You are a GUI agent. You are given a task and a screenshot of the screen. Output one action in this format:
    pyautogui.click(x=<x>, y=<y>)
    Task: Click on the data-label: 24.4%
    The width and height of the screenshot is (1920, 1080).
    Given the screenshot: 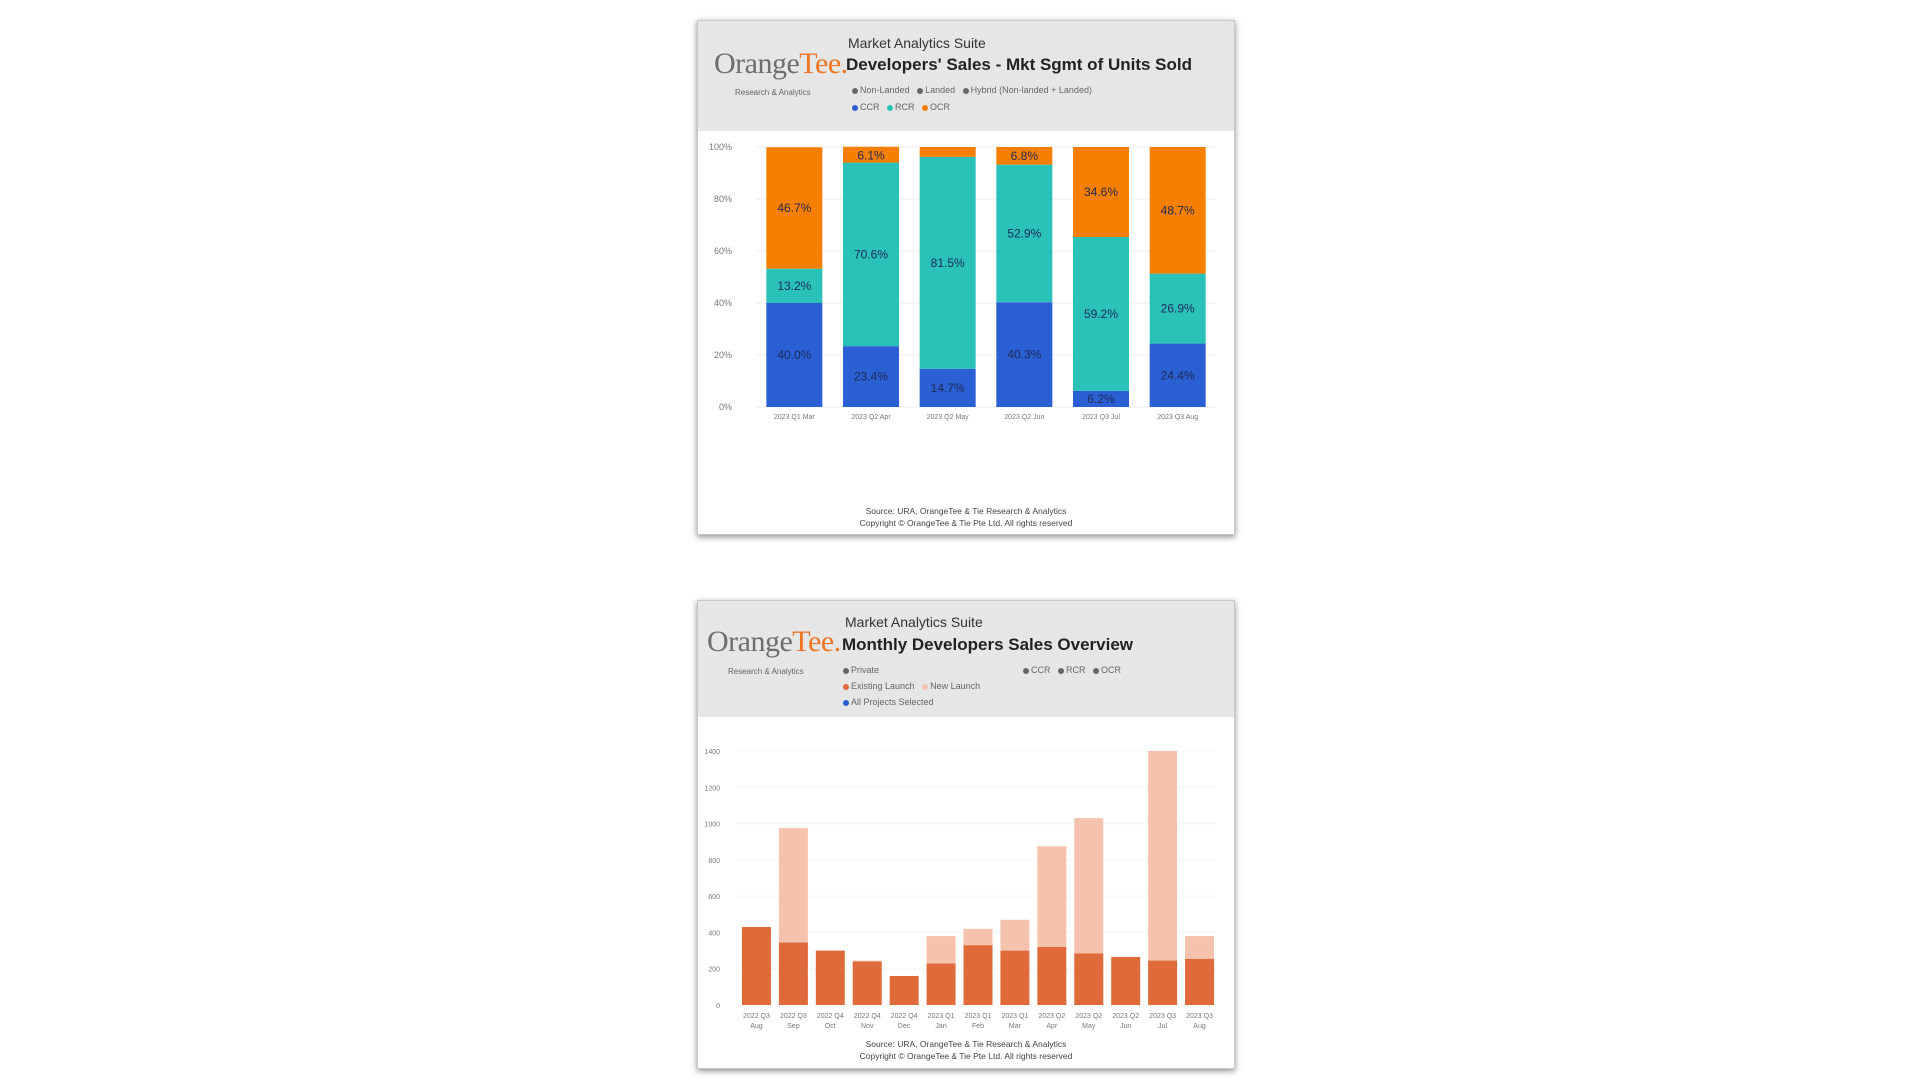 What is the action you would take?
    pyautogui.click(x=1178, y=375)
    